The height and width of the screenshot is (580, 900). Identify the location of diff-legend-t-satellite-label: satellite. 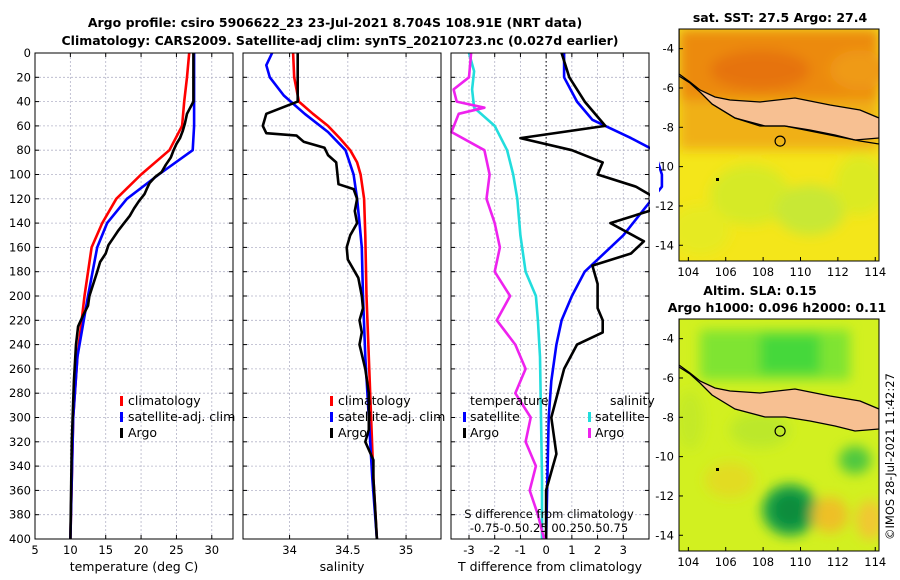
(495, 416).